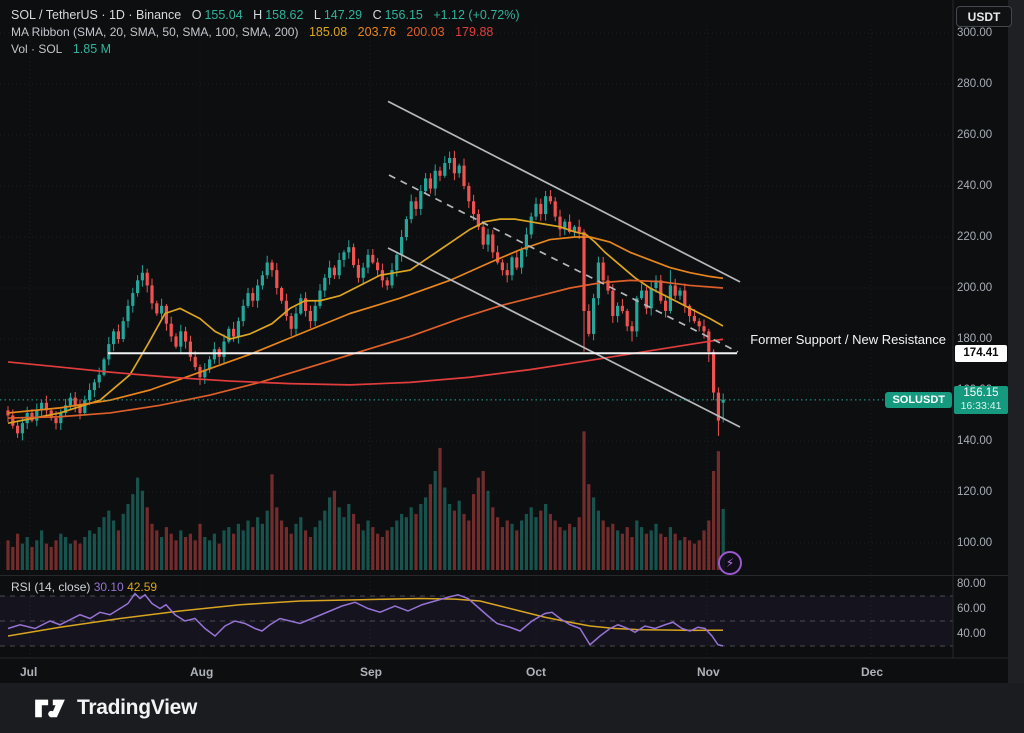  I want to click on lightning-icon: ⚡, so click(730, 563).